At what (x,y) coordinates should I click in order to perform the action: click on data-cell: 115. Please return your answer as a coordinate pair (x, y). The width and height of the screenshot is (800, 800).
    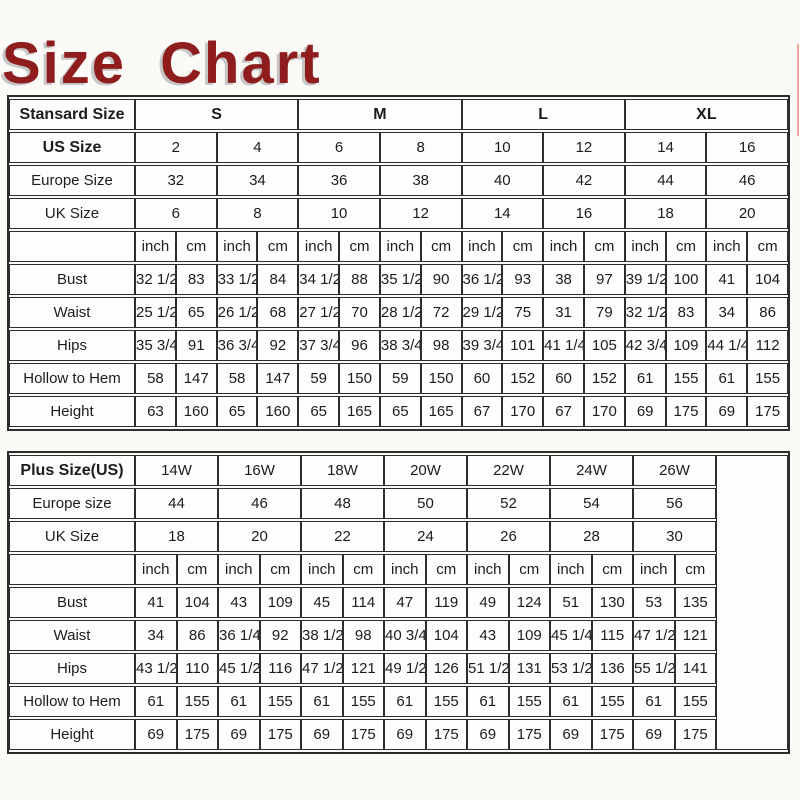
    Looking at the image, I should click on (612, 635).